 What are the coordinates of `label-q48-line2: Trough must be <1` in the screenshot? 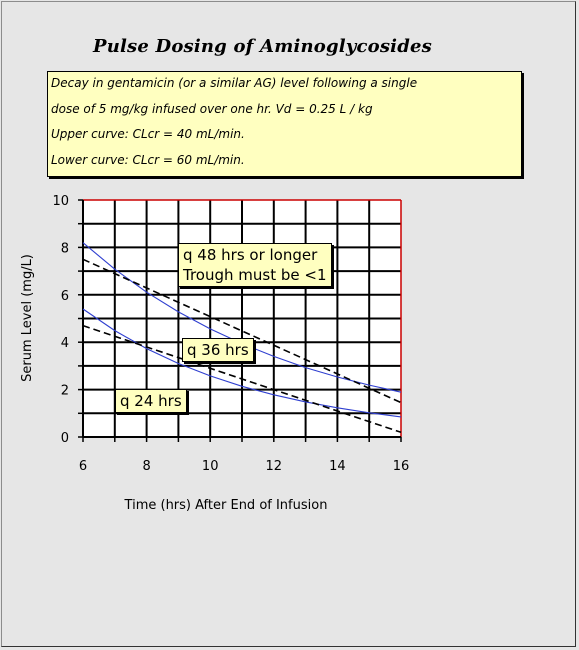 It's located at (255, 275).